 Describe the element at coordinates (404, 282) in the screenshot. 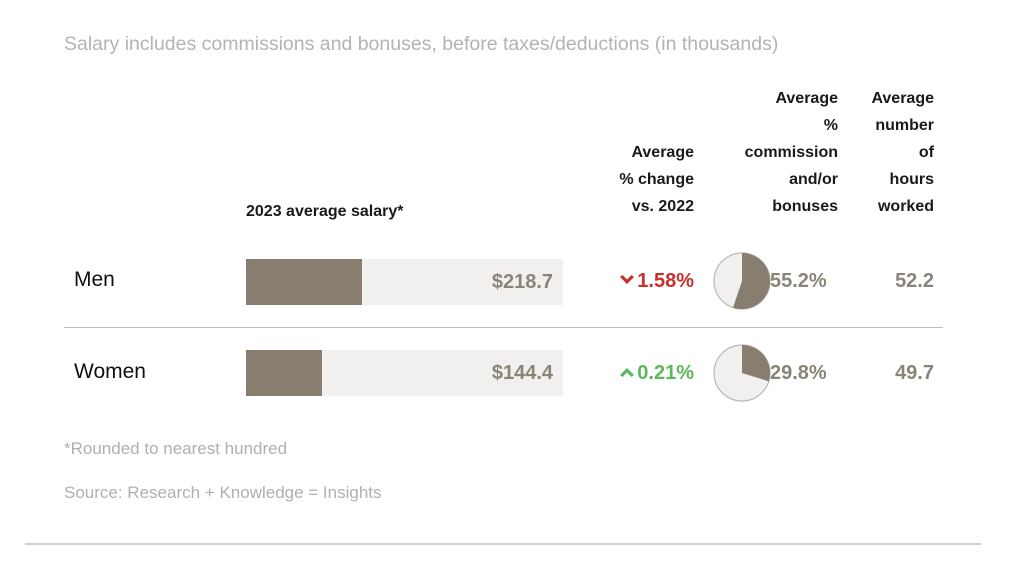

I see `salary-bar-track-men: $218.7` at that location.